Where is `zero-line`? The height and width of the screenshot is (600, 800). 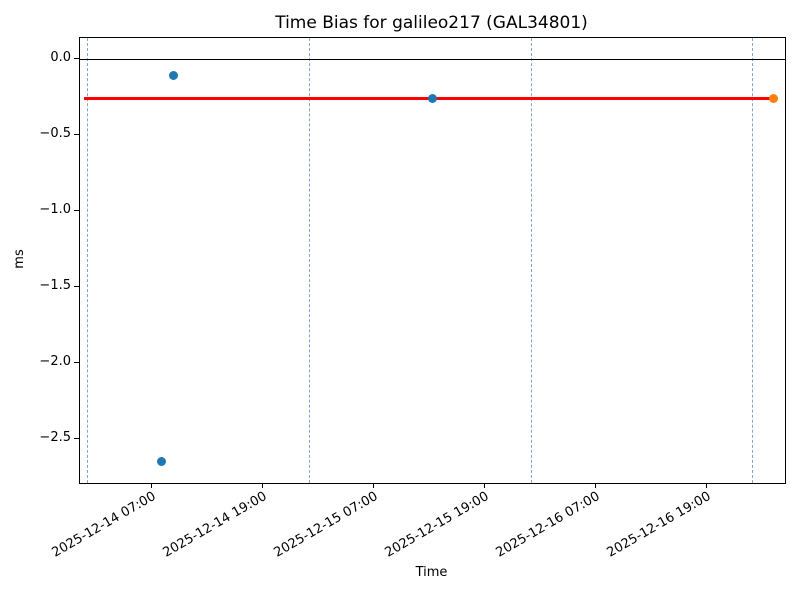 zero-line is located at coordinates (432, 59).